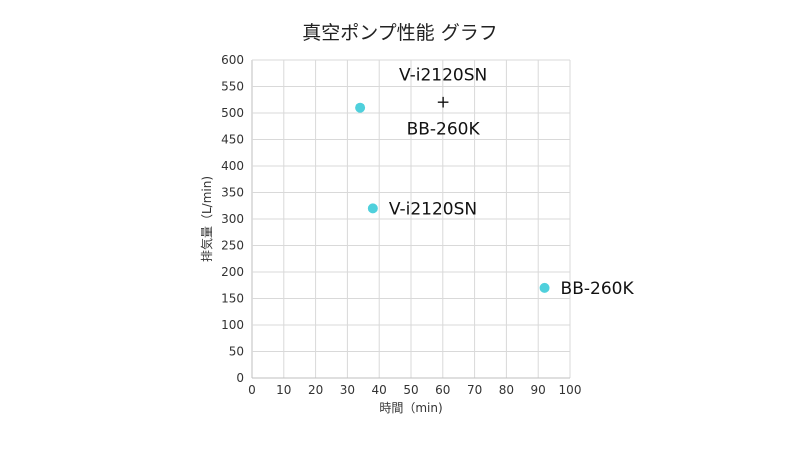 This screenshot has height=450, width=800. What do you see at coordinates (236, 352) in the screenshot?
I see `y-tick-label: 50` at bounding box center [236, 352].